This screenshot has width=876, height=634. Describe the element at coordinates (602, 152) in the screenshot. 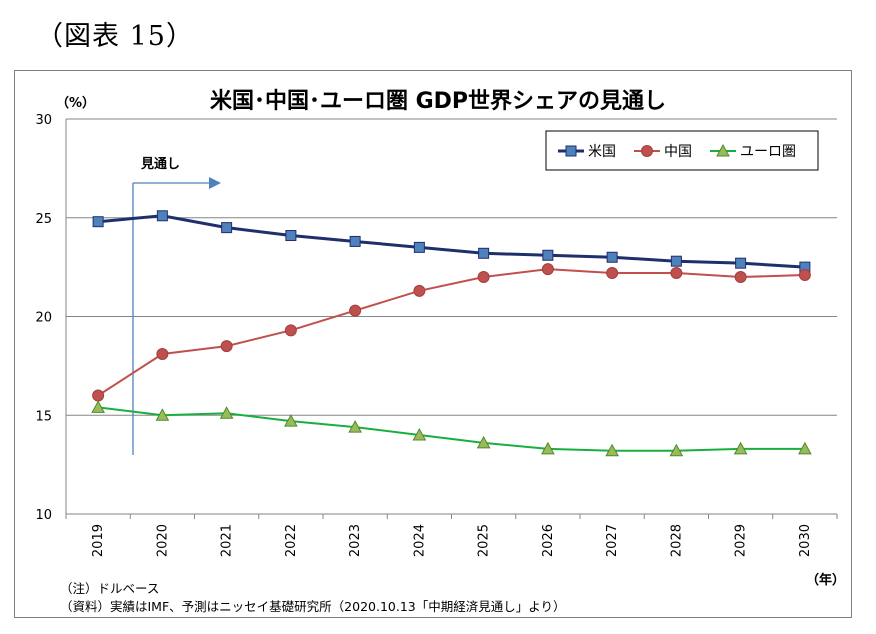

I see `legend-label: 米国` at that location.